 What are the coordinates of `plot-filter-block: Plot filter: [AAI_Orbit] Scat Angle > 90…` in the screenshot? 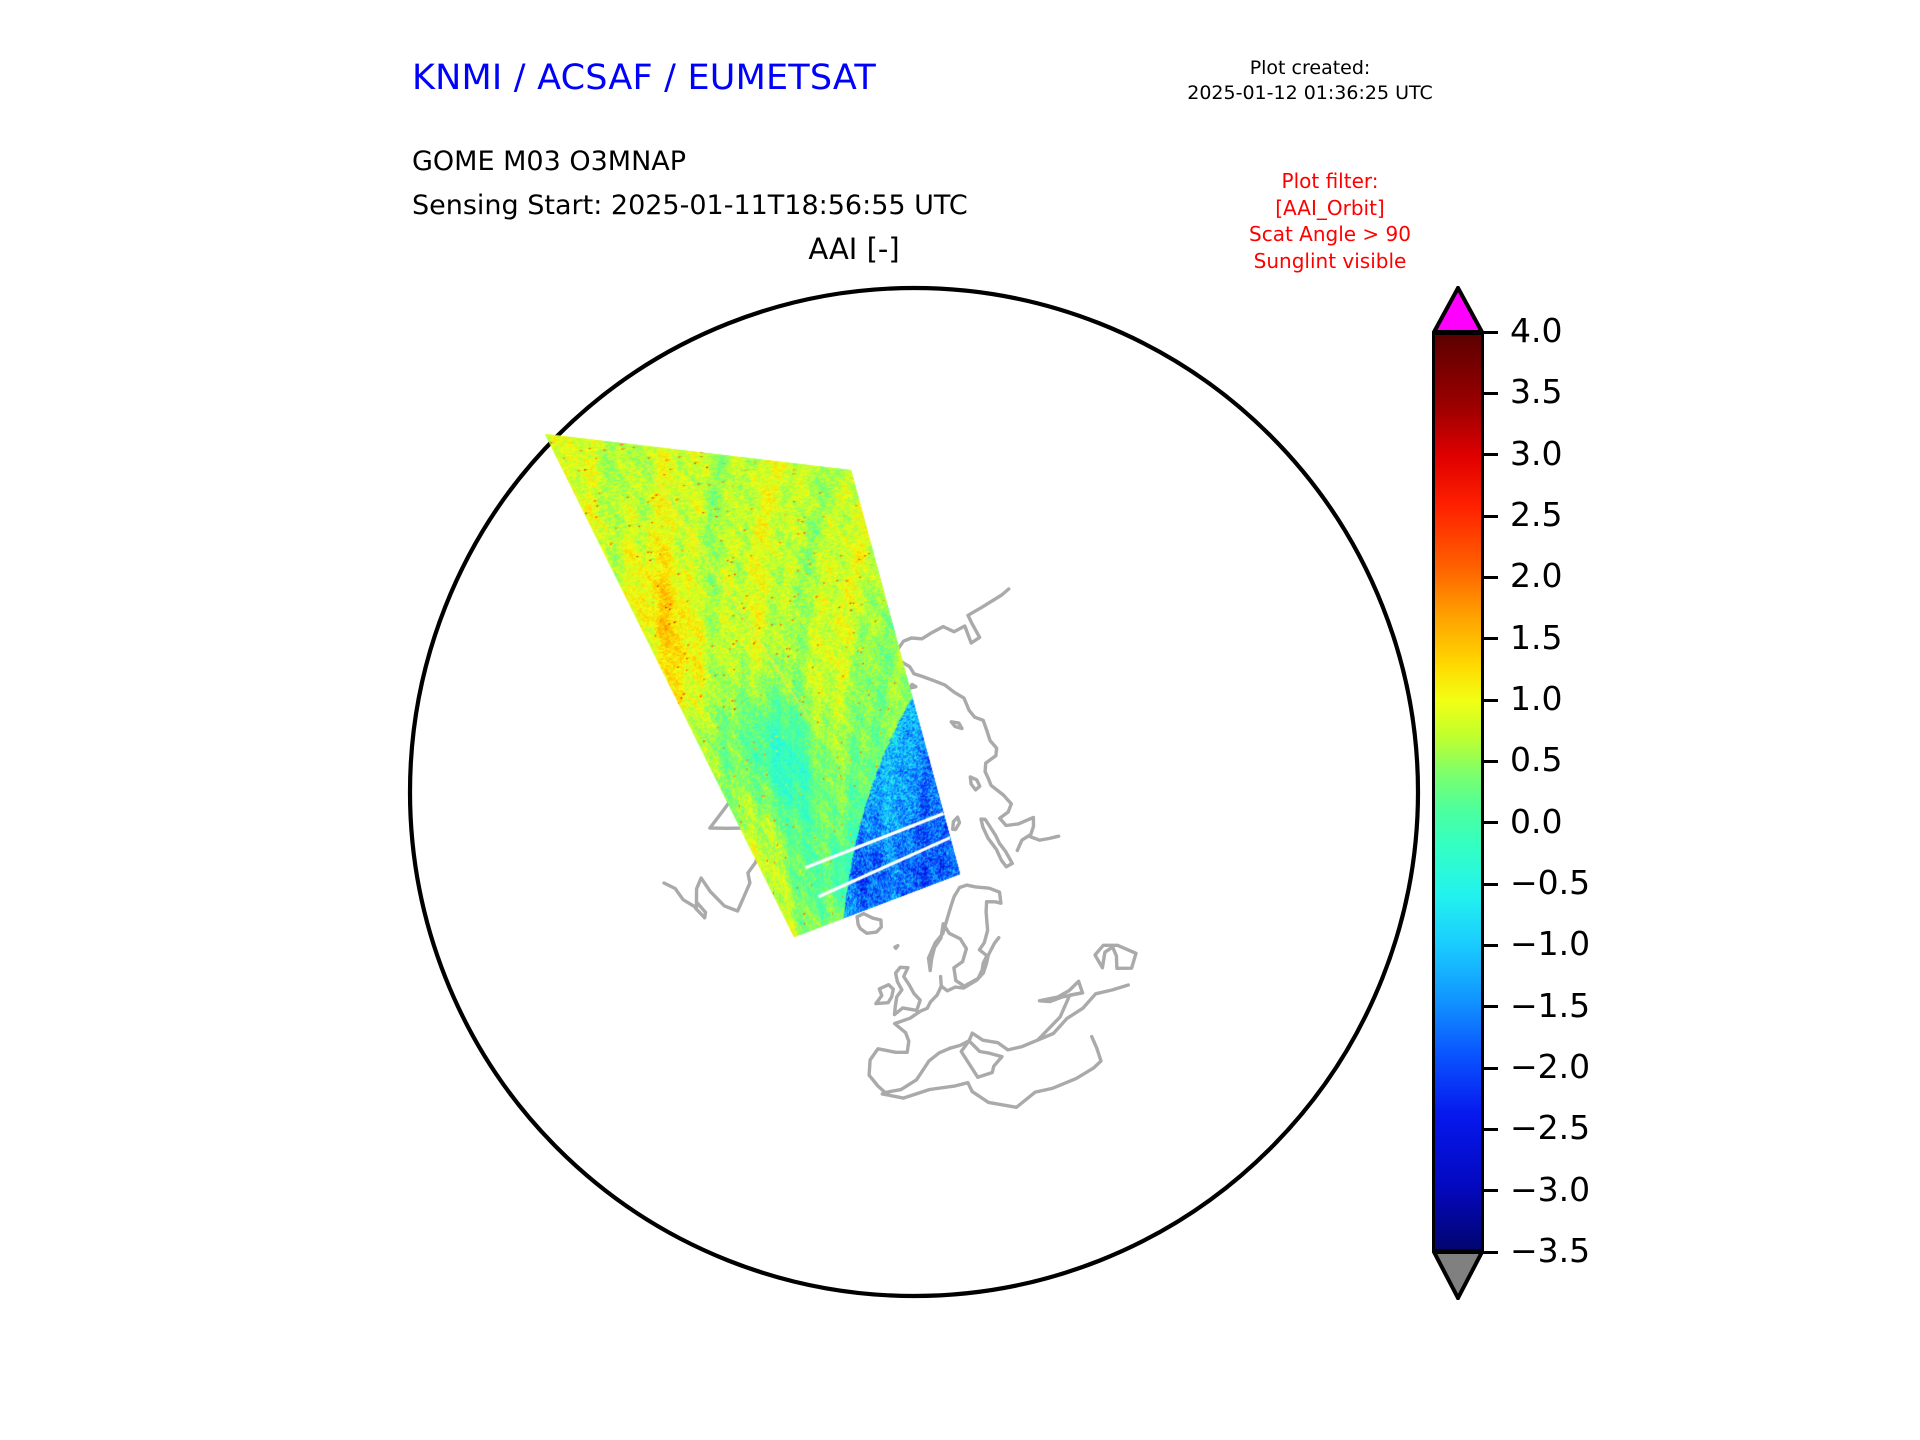 It's located at (1330, 221).